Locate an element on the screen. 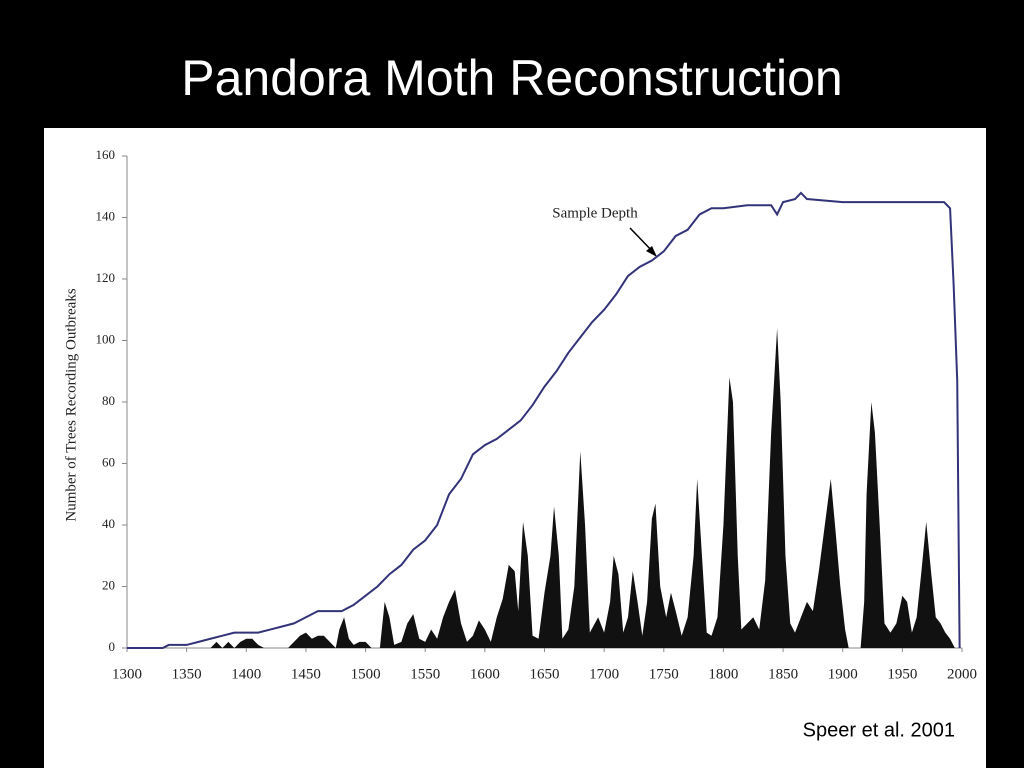 The width and height of the screenshot is (1024, 768). x-tick-label: 1700 is located at coordinates (604, 674).